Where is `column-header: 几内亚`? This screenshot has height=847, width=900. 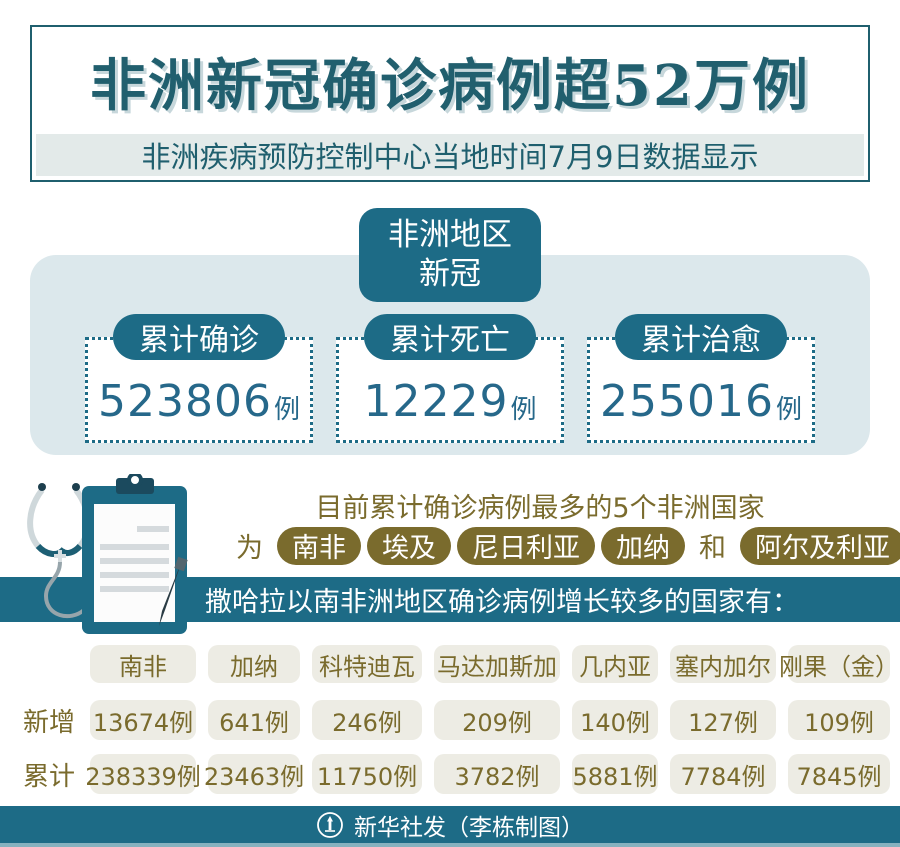
column-header: 几内亚 is located at coordinates (615, 664).